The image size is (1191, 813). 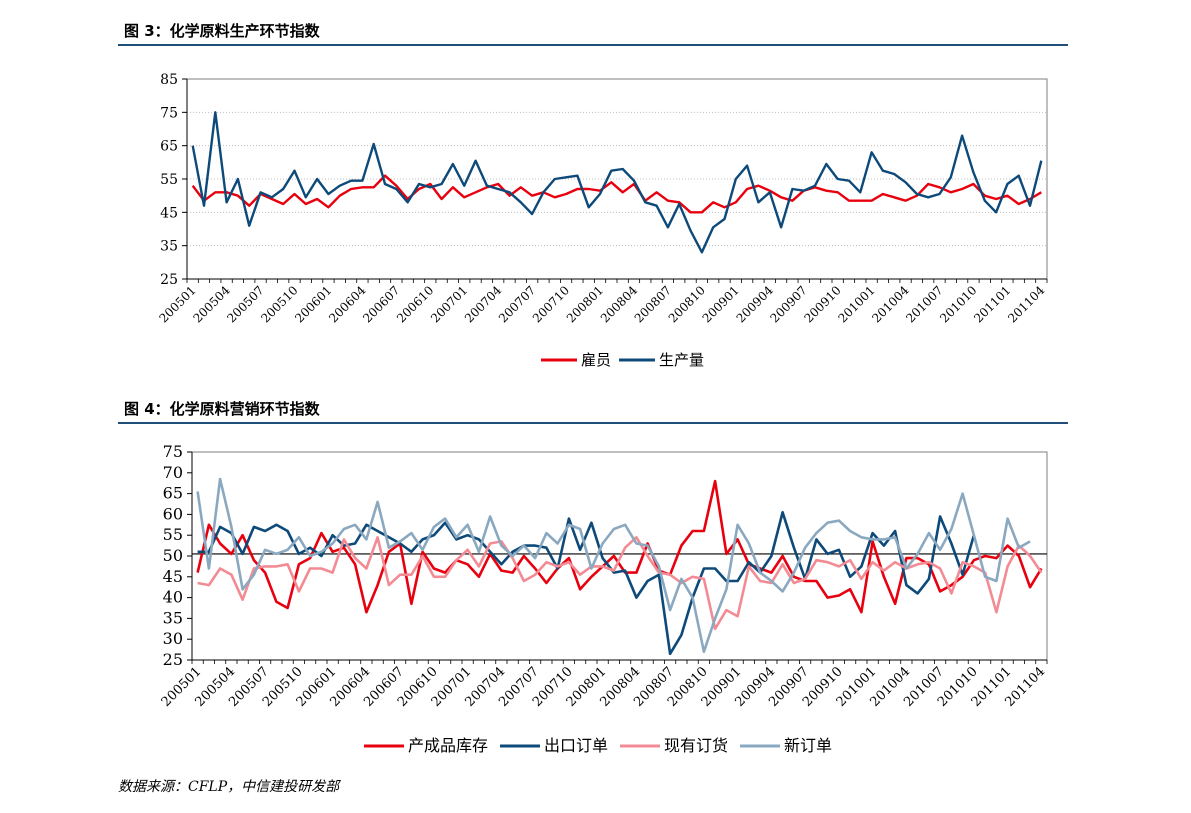 I want to click on data-source-note: 数据来源：CFLP，中信建投研发部, so click(x=229, y=787).